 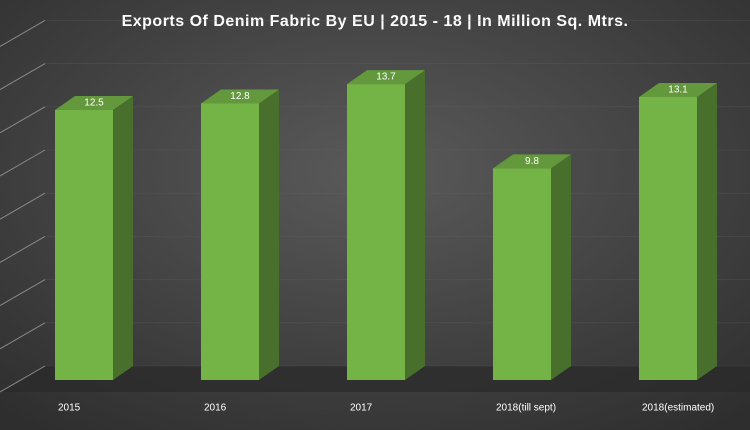 I want to click on value-label: 13.7, so click(x=386, y=77).